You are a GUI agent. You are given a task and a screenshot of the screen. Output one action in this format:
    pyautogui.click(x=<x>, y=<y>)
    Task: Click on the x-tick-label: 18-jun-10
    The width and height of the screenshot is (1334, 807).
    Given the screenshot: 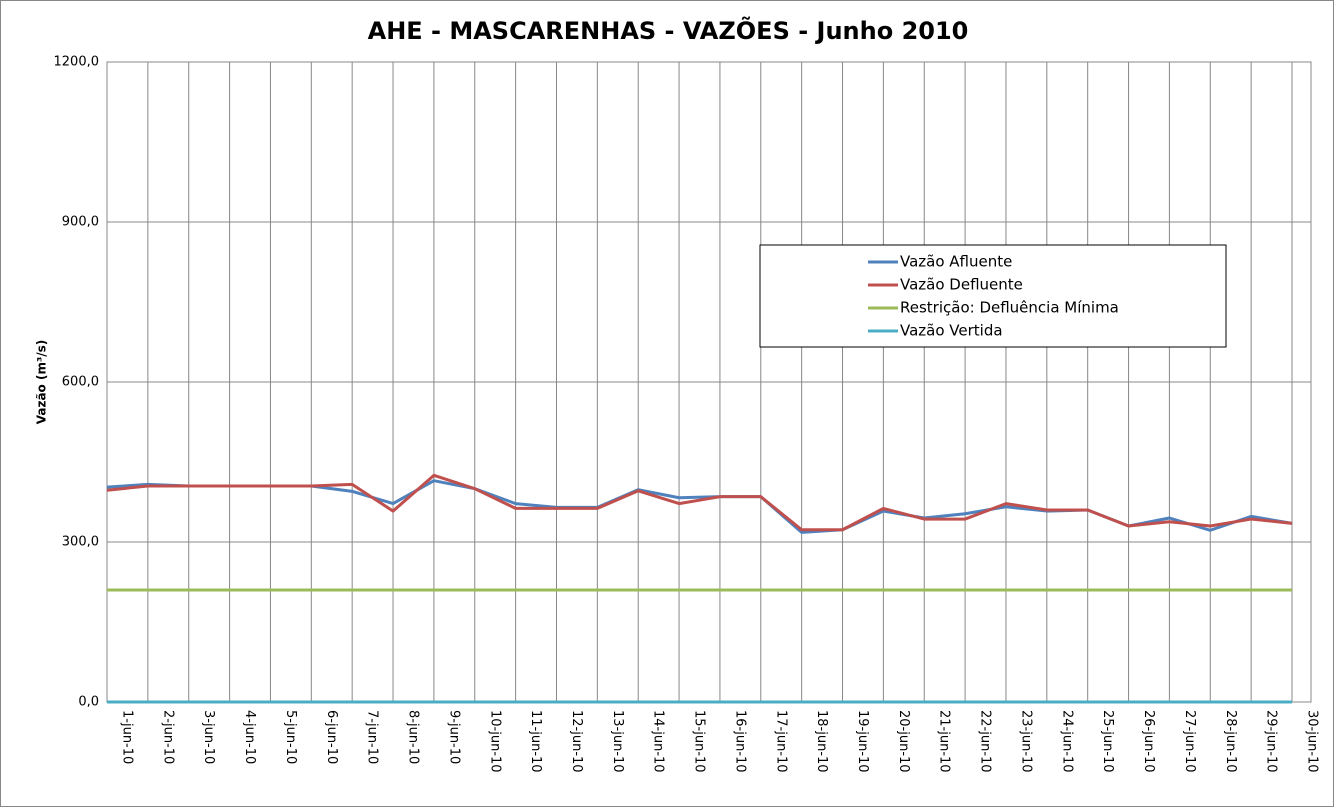 What is the action you would take?
    pyautogui.click(x=821, y=741)
    